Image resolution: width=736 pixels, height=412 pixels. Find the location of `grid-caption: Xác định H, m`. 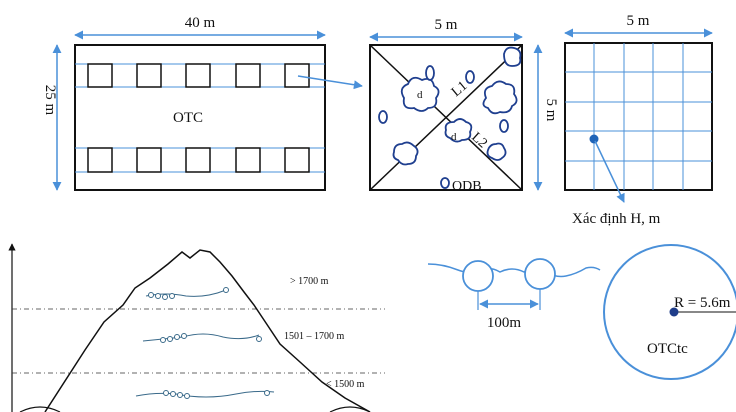

grid-caption: Xác định H, m is located at coordinates (616, 219).